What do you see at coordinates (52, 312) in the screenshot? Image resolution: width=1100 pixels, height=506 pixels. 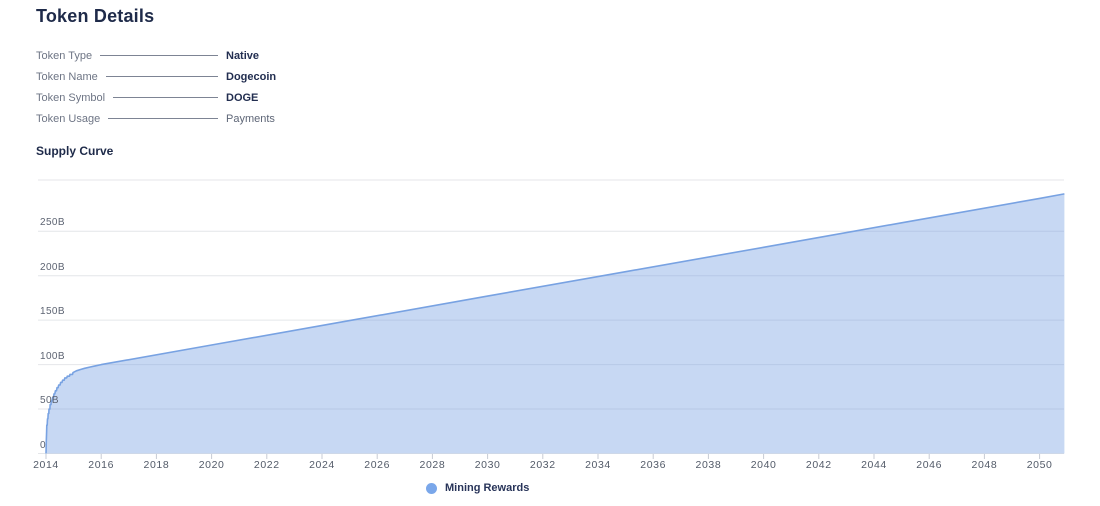 I see `y-axis-label: 150B` at bounding box center [52, 312].